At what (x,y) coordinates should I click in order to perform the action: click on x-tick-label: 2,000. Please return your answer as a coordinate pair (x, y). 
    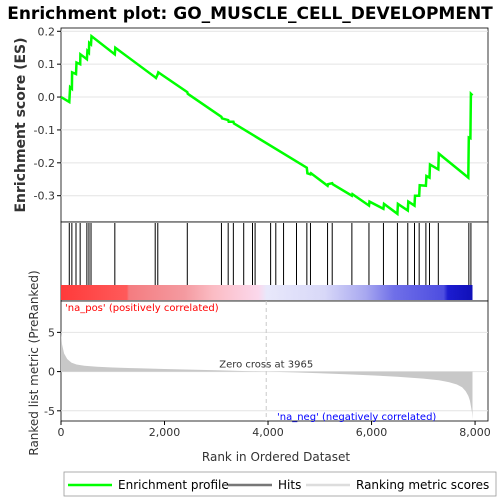
    Looking at the image, I should click on (165, 432).